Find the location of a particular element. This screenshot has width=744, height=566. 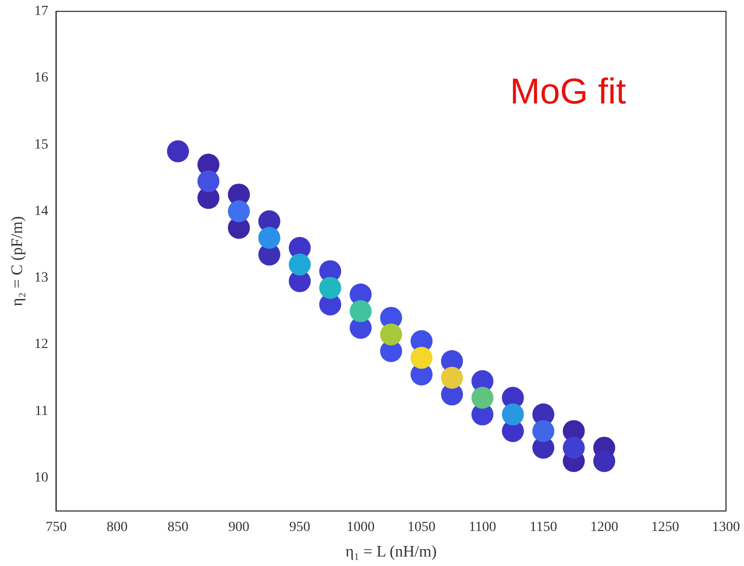

x-tick-label: 750 is located at coordinates (56, 528).